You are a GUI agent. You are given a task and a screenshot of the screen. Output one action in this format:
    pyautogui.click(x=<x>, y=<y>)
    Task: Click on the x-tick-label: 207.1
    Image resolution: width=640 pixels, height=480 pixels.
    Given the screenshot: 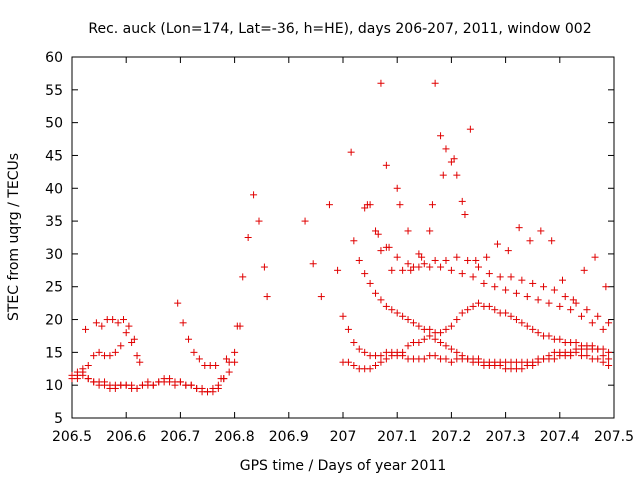 What is the action you would take?
    pyautogui.click(x=397, y=437)
    